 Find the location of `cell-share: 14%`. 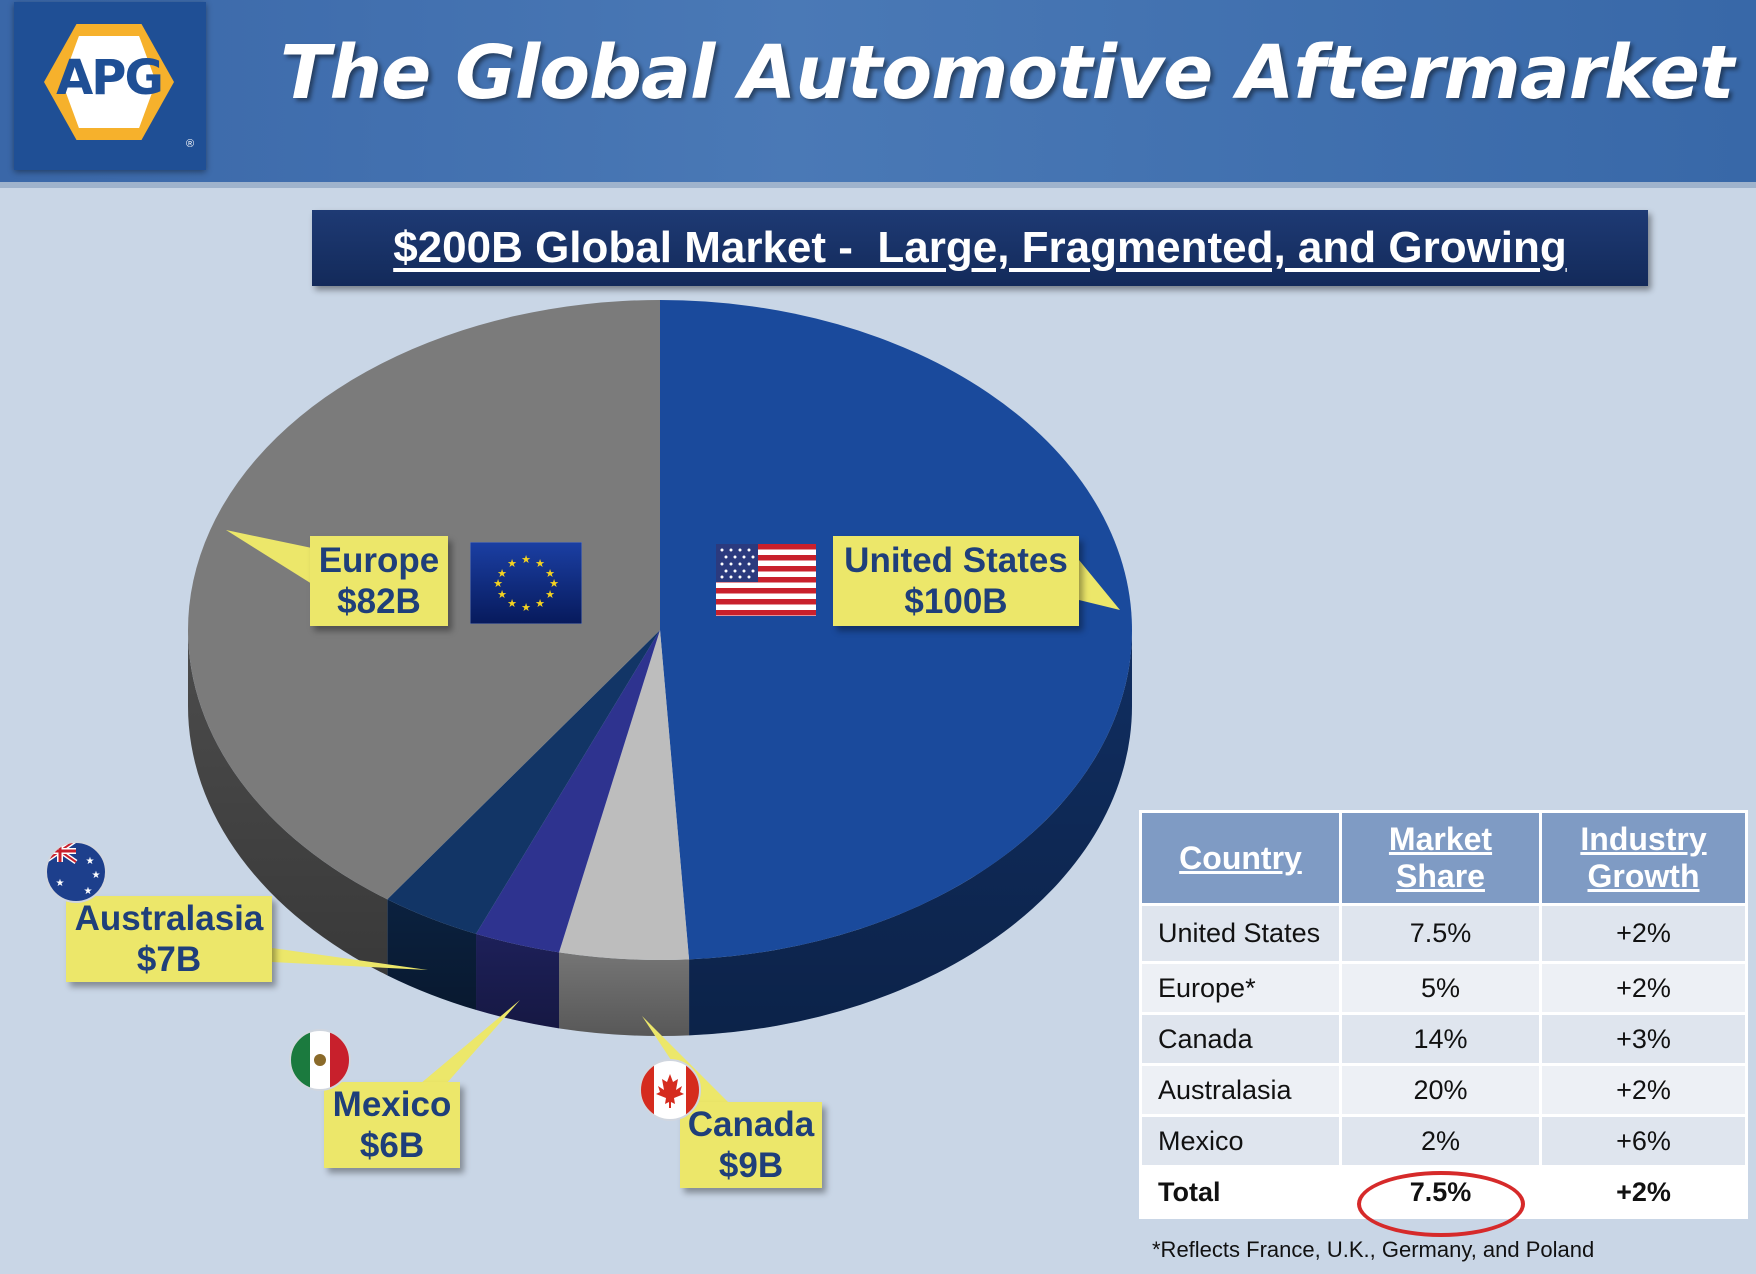

cell-share: 14% is located at coordinates (1440, 1039).